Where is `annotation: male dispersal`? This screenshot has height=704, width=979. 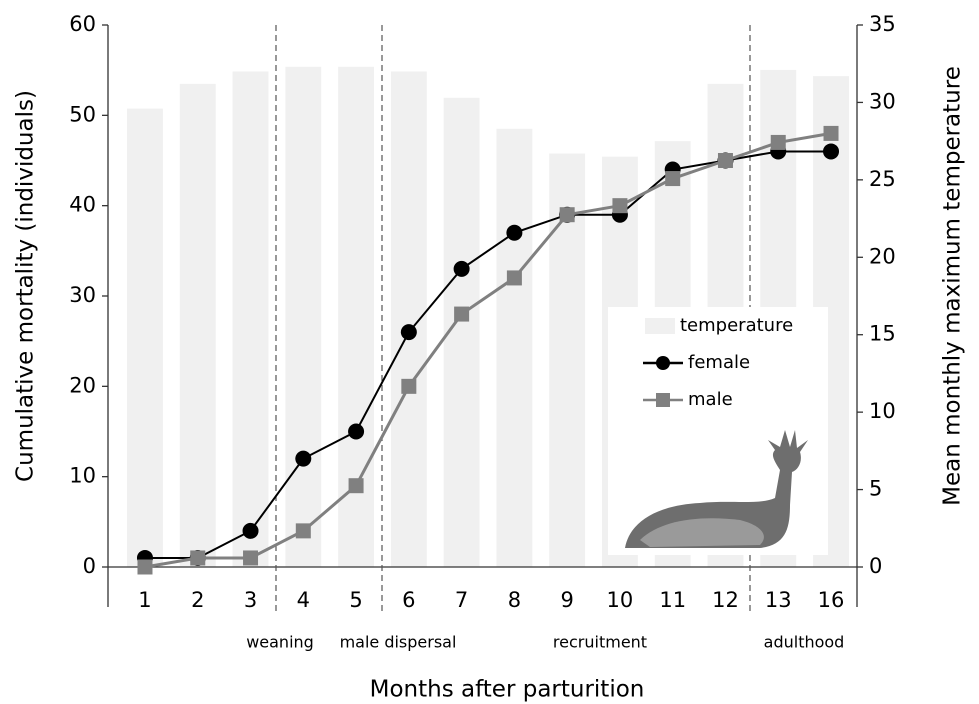
annotation: male dispersal is located at coordinates (398, 642).